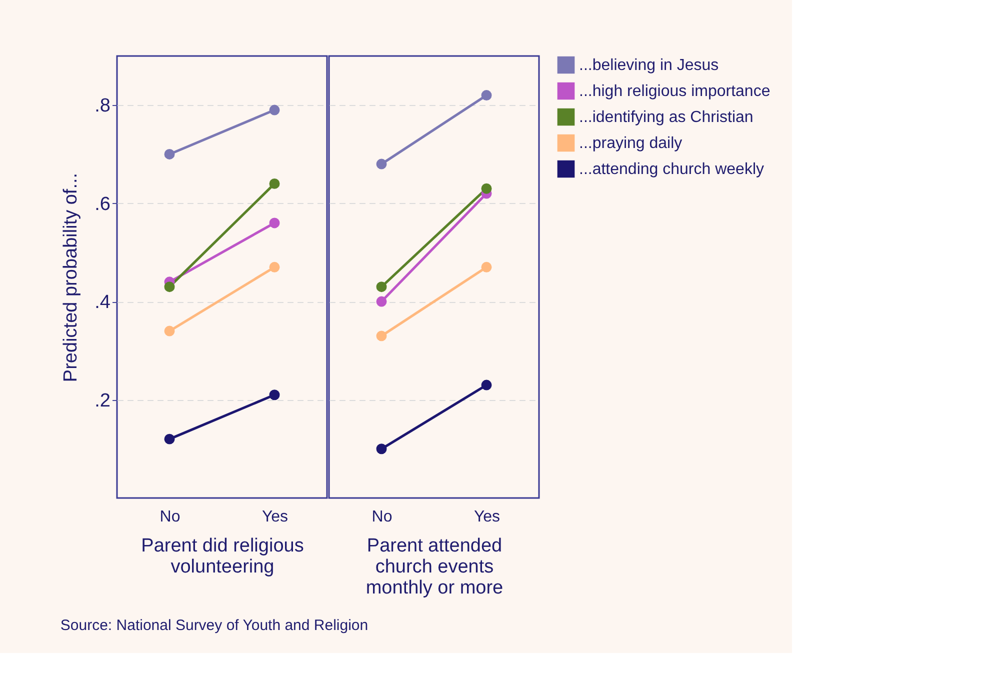 The width and height of the screenshot is (1000, 694). What do you see at coordinates (214, 625) in the screenshot?
I see `source-note: Source: National Survey of Youth and Religion` at bounding box center [214, 625].